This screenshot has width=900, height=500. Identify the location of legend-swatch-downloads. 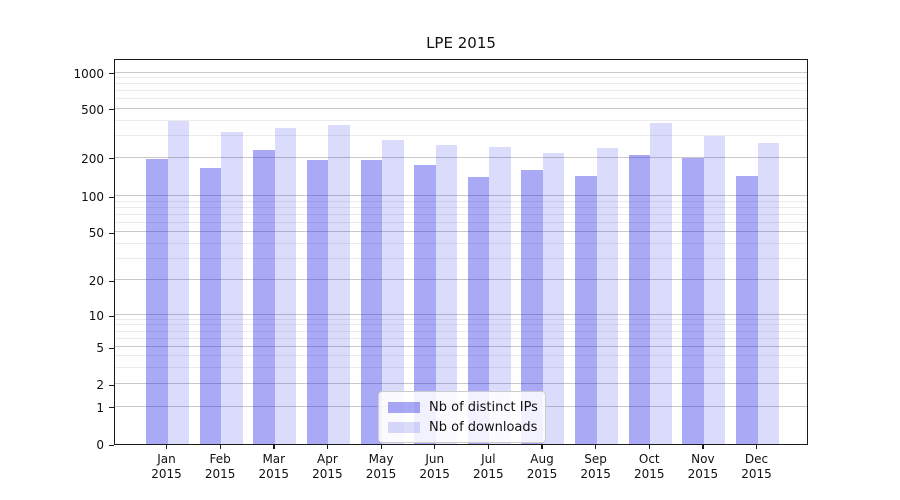
(404, 427).